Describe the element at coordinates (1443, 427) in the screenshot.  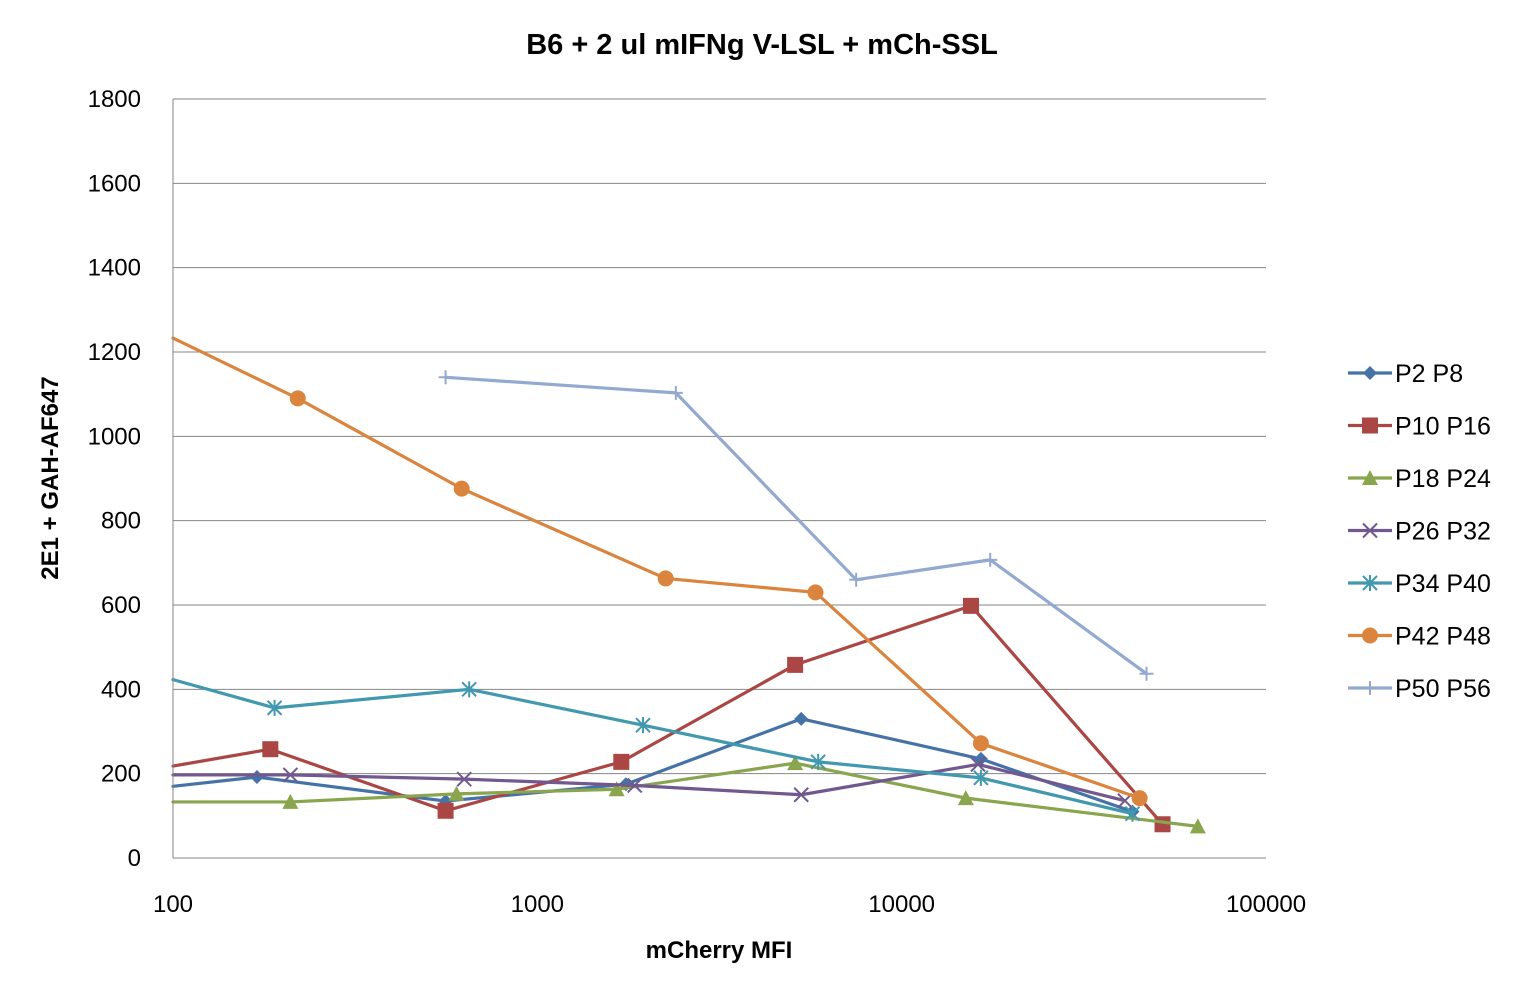
I see `legend-label: P10 P16` at that location.